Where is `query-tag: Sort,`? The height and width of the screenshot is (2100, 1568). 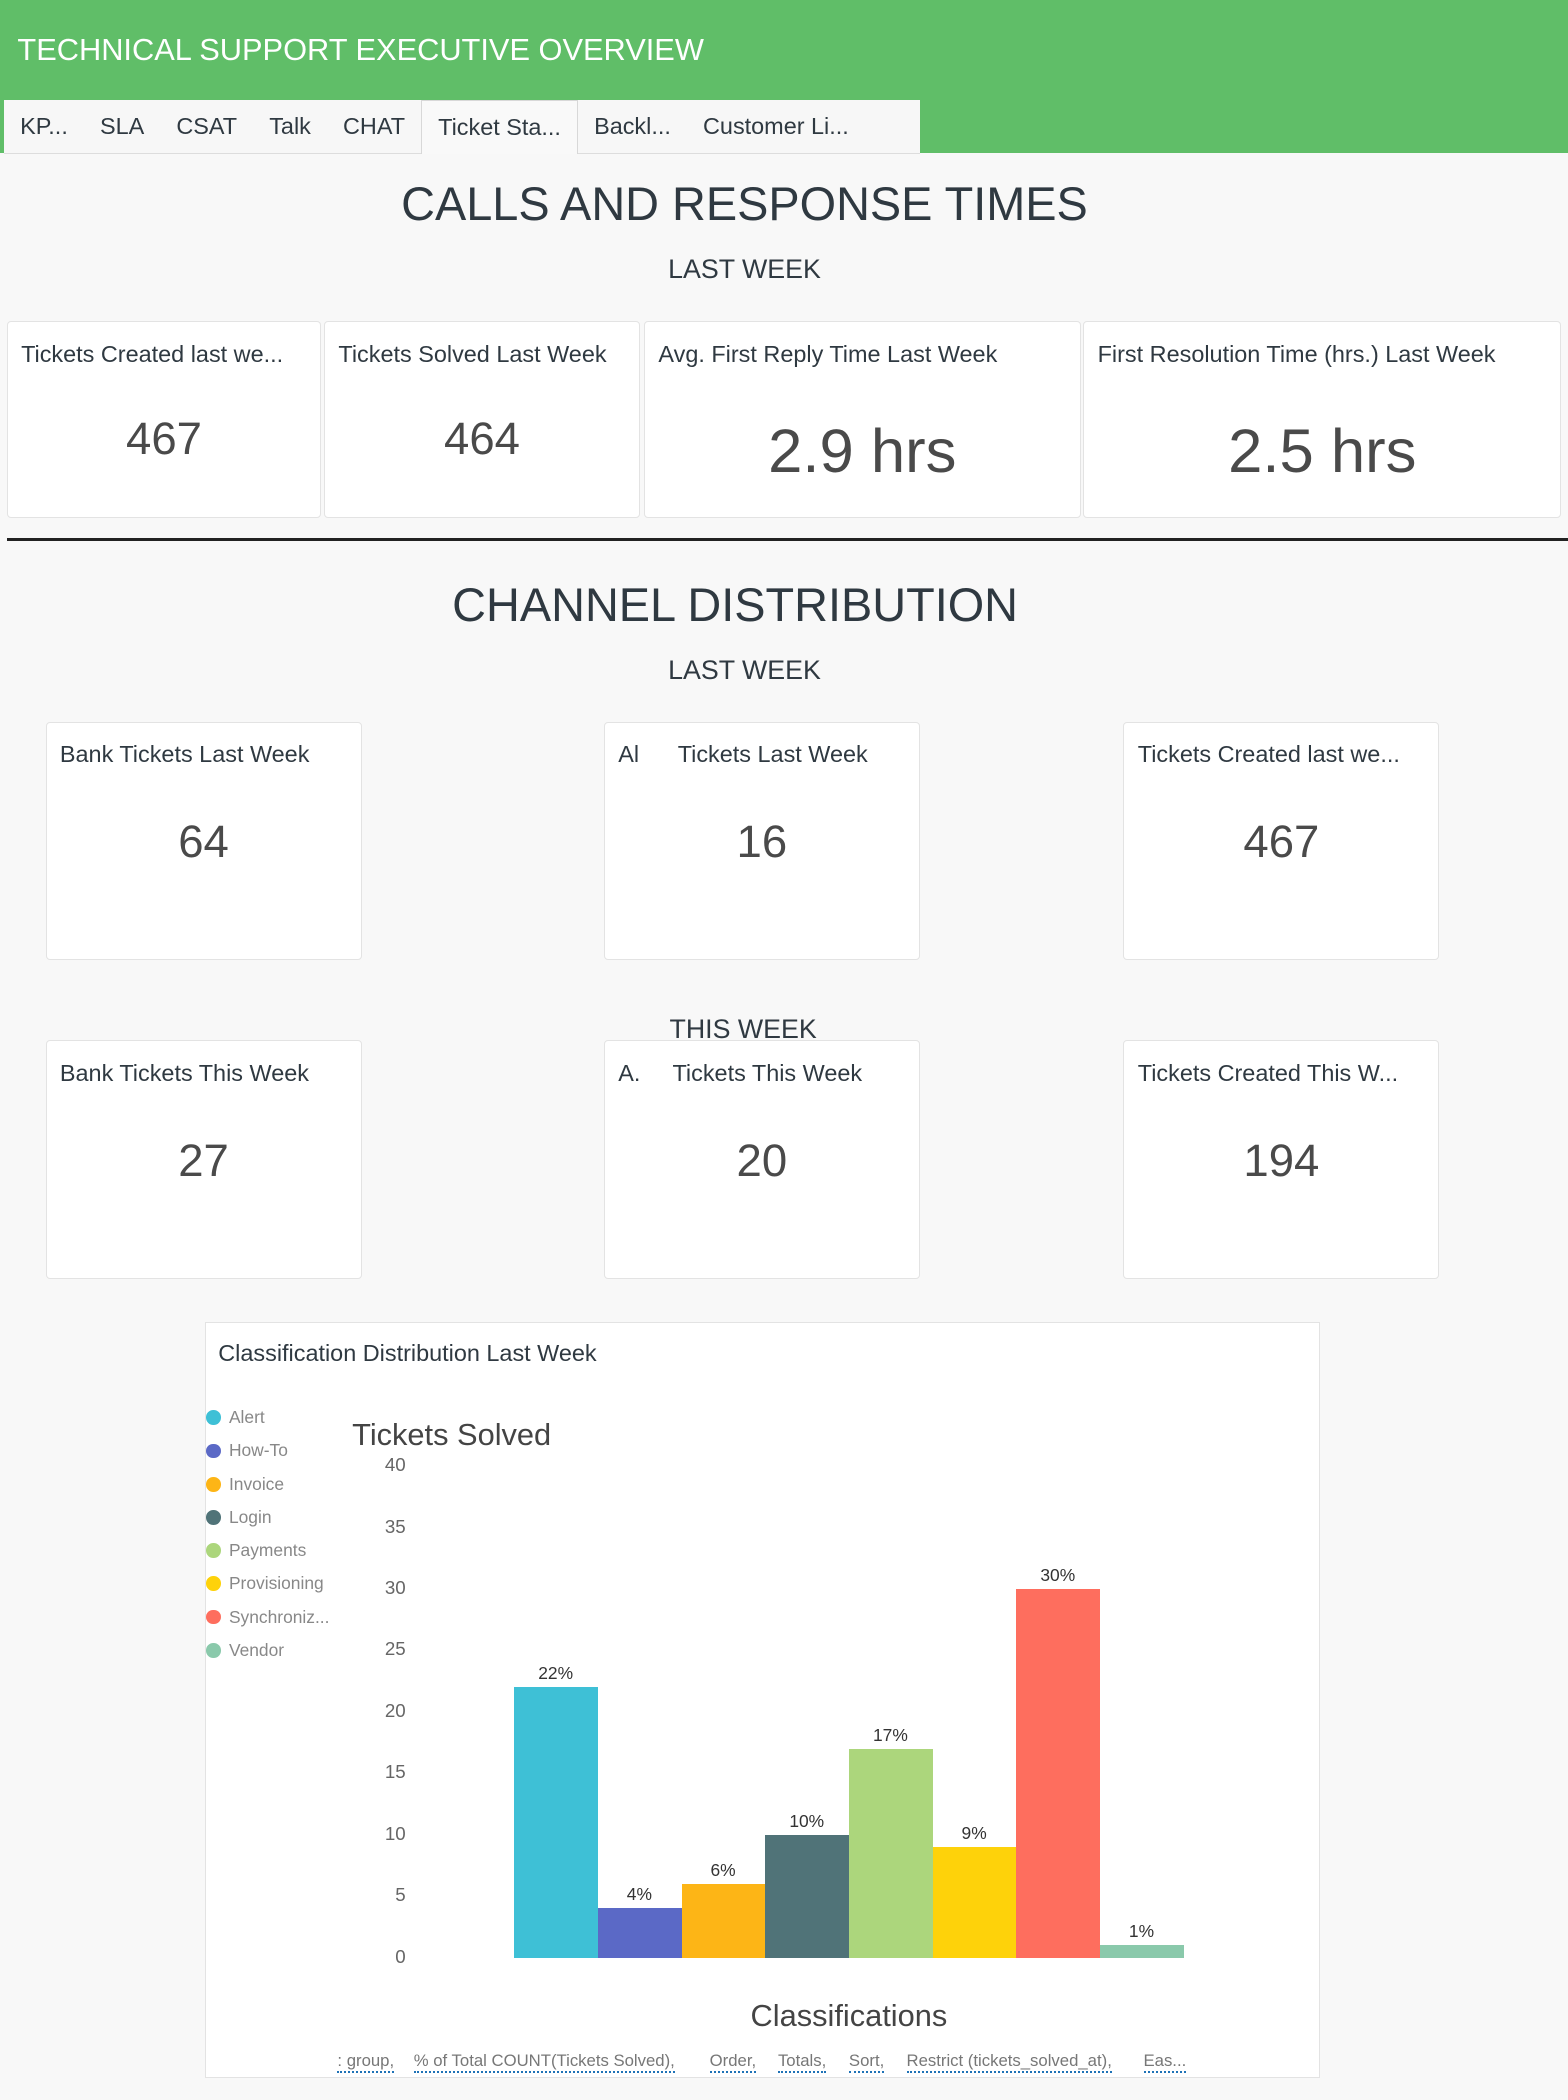
query-tag: Sort, is located at coordinates (866, 2062).